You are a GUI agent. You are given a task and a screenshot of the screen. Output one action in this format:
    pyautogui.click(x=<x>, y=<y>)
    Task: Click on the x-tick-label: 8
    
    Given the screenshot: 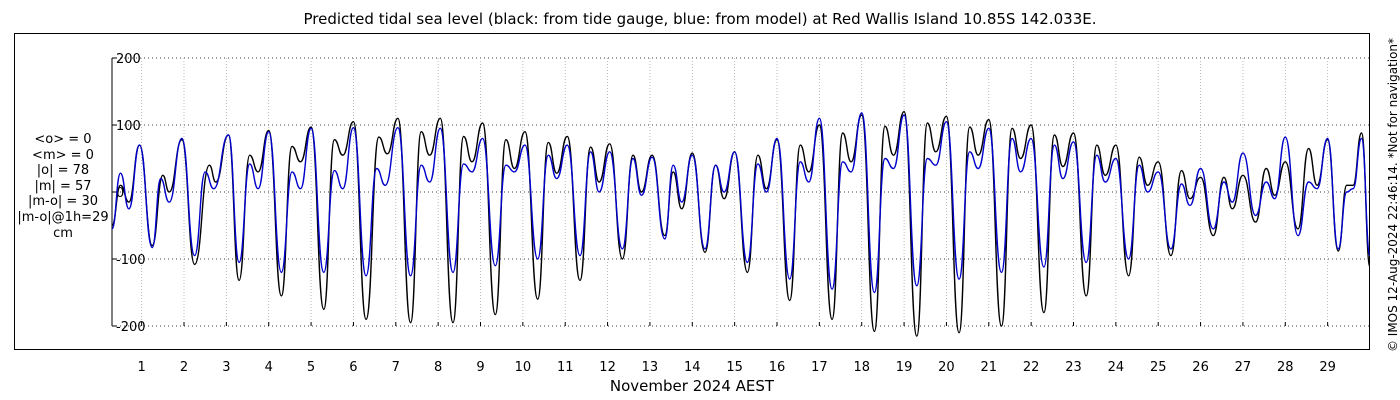 What is the action you would take?
    pyautogui.click(x=438, y=367)
    